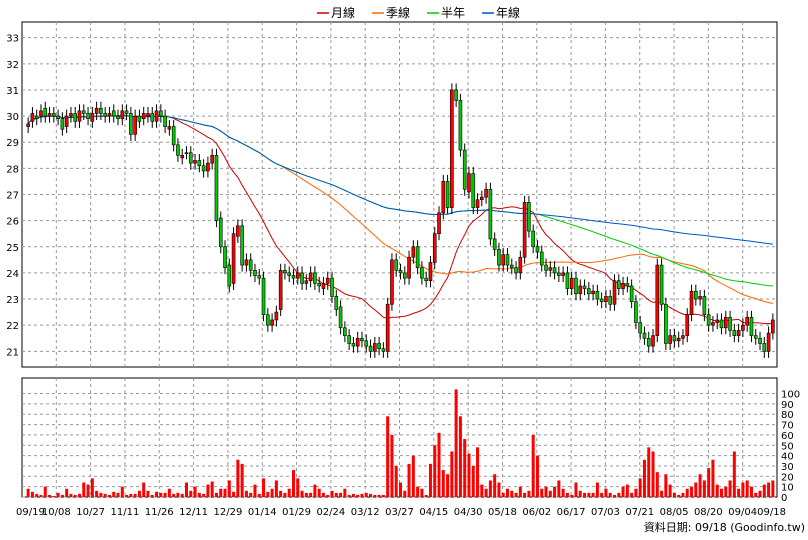  What do you see at coordinates (787, 477) in the screenshot?
I see `volume-tick-label: 20` at bounding box center [787, 477].